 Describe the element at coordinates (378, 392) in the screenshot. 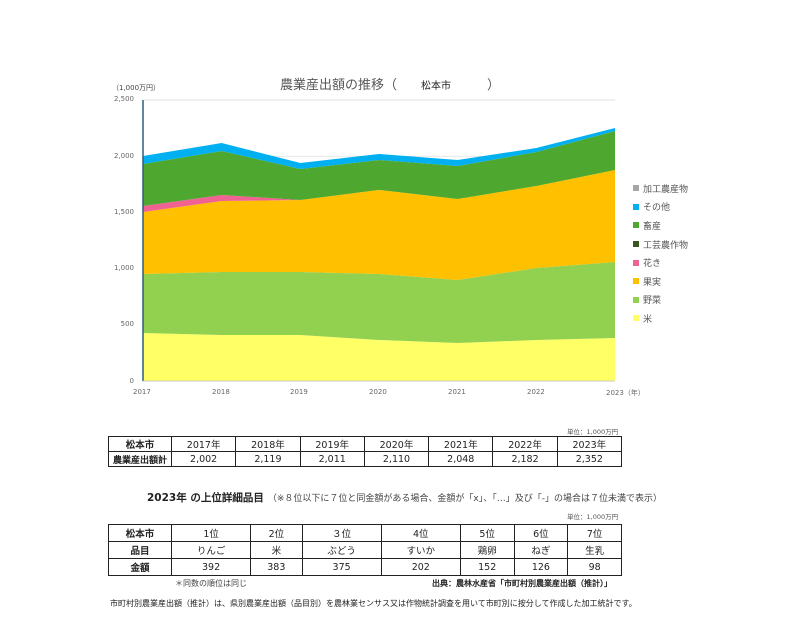

I see `x-tick: 2020` at that location.